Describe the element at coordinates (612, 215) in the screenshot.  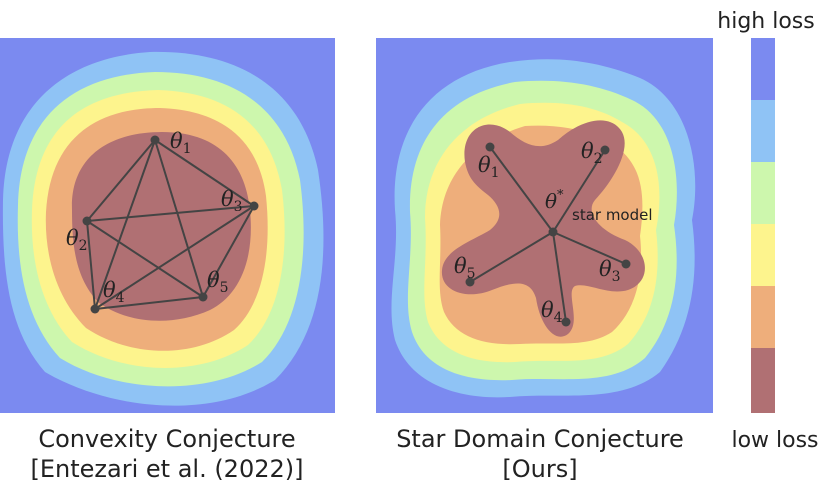
I see `star-model-text: star model` at that location.